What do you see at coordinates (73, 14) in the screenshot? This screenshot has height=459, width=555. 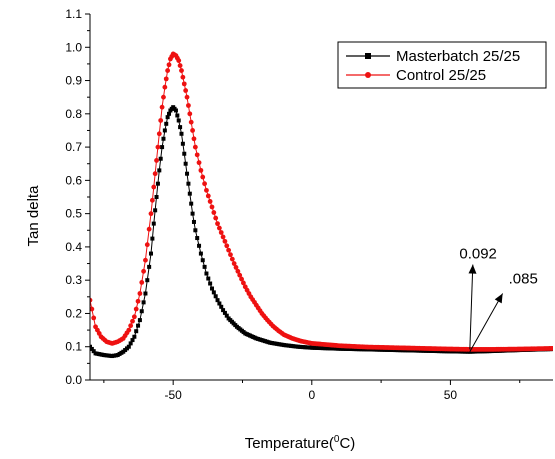 I see `y-tick-label-11: 1.1` at bounding box center [73, 14].